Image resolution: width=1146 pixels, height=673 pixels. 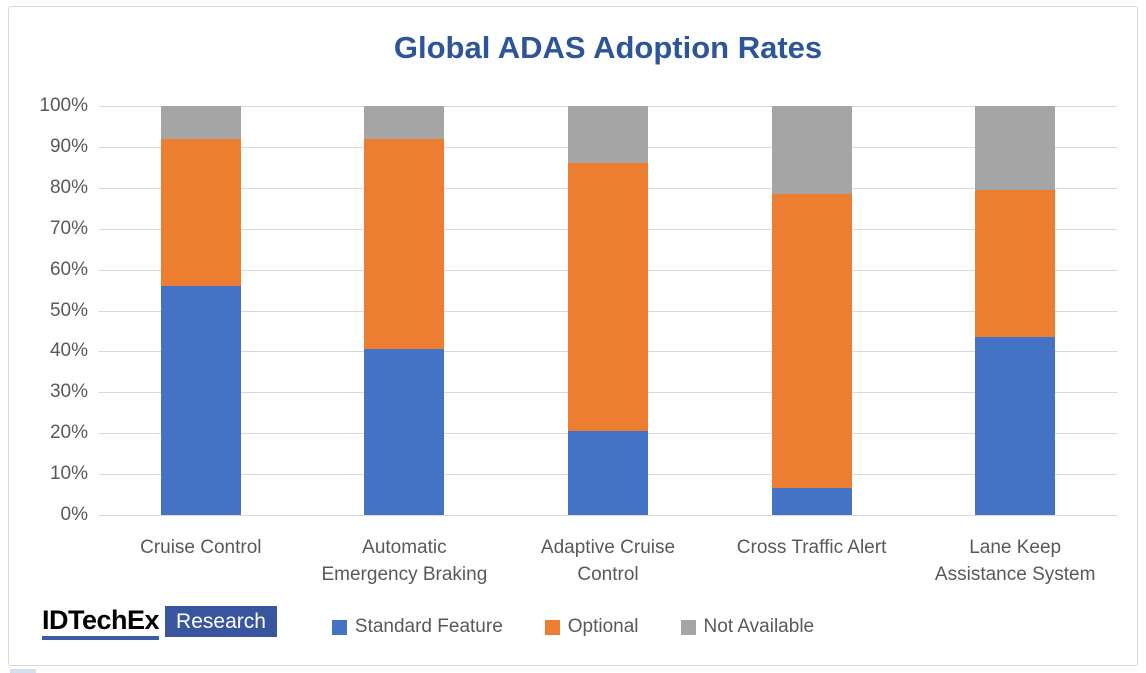 I want to click on x-axis-label: Automatic Emergency Braking, so click(x=405, y=561).